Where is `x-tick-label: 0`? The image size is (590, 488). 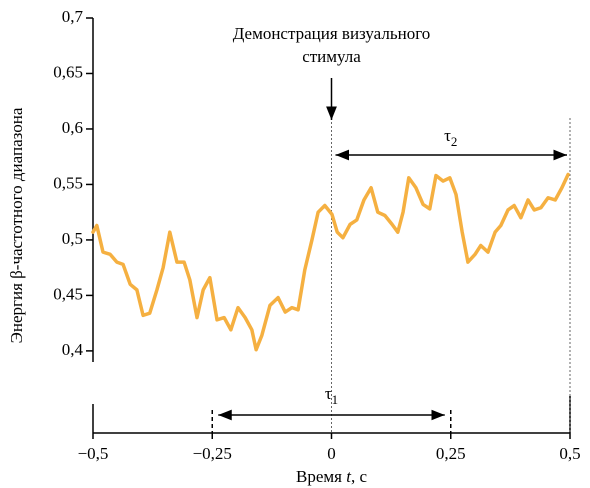 x-tick-label: 0 is located at coordinates (331, 453).